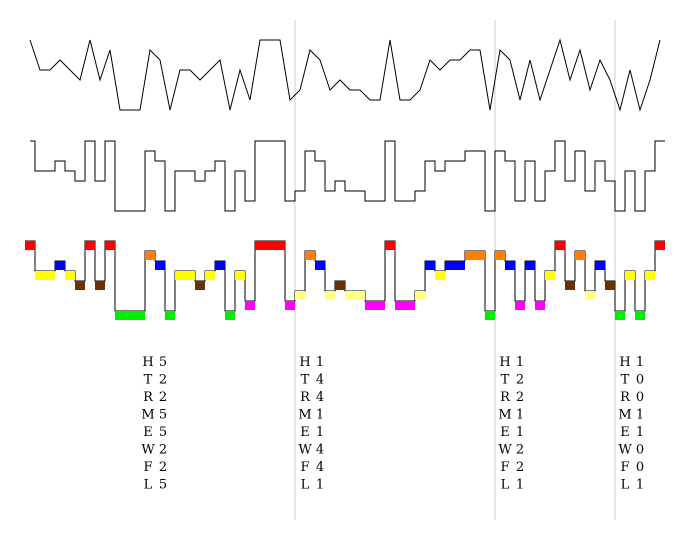 Image resolution: width=680 pixels, height=540 pixels. I want to click on table-3-value-H: 1, so click(640, 362).